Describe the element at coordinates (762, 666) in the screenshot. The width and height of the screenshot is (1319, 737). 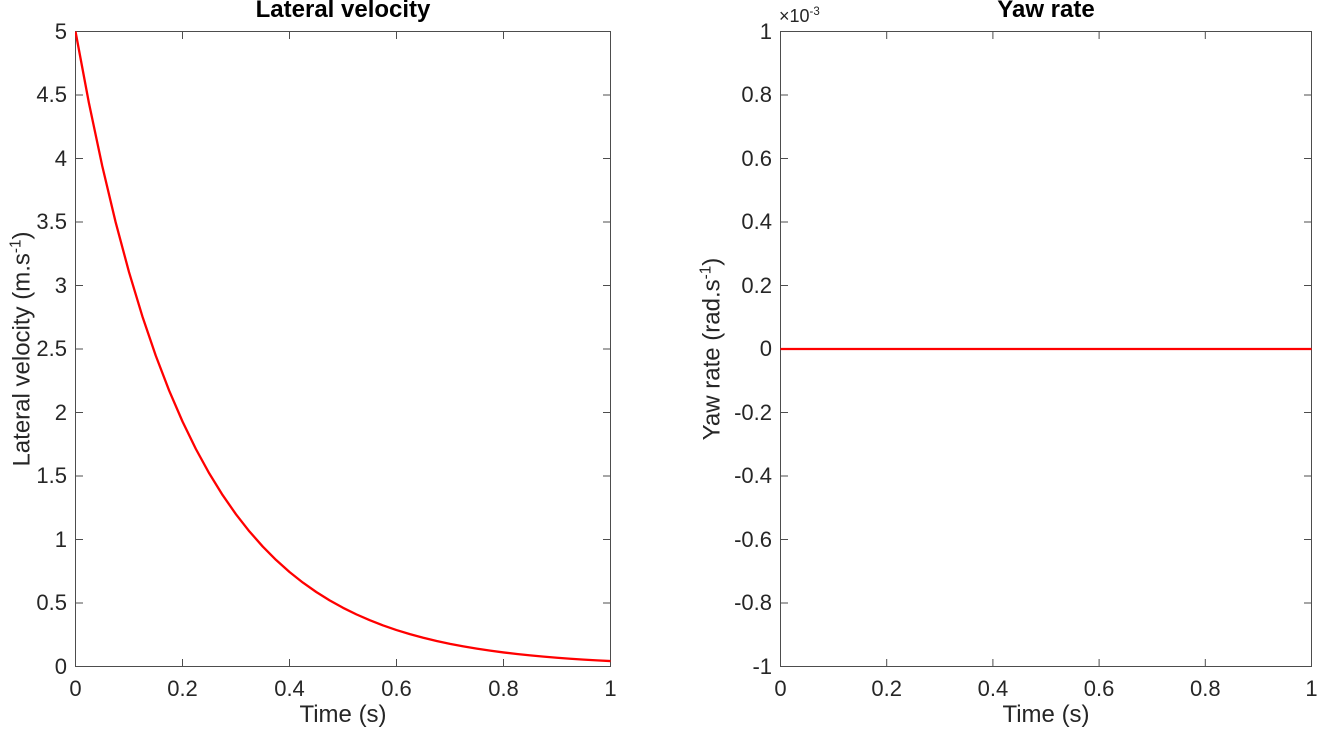
I see `y-tick-label: -1` at that location.